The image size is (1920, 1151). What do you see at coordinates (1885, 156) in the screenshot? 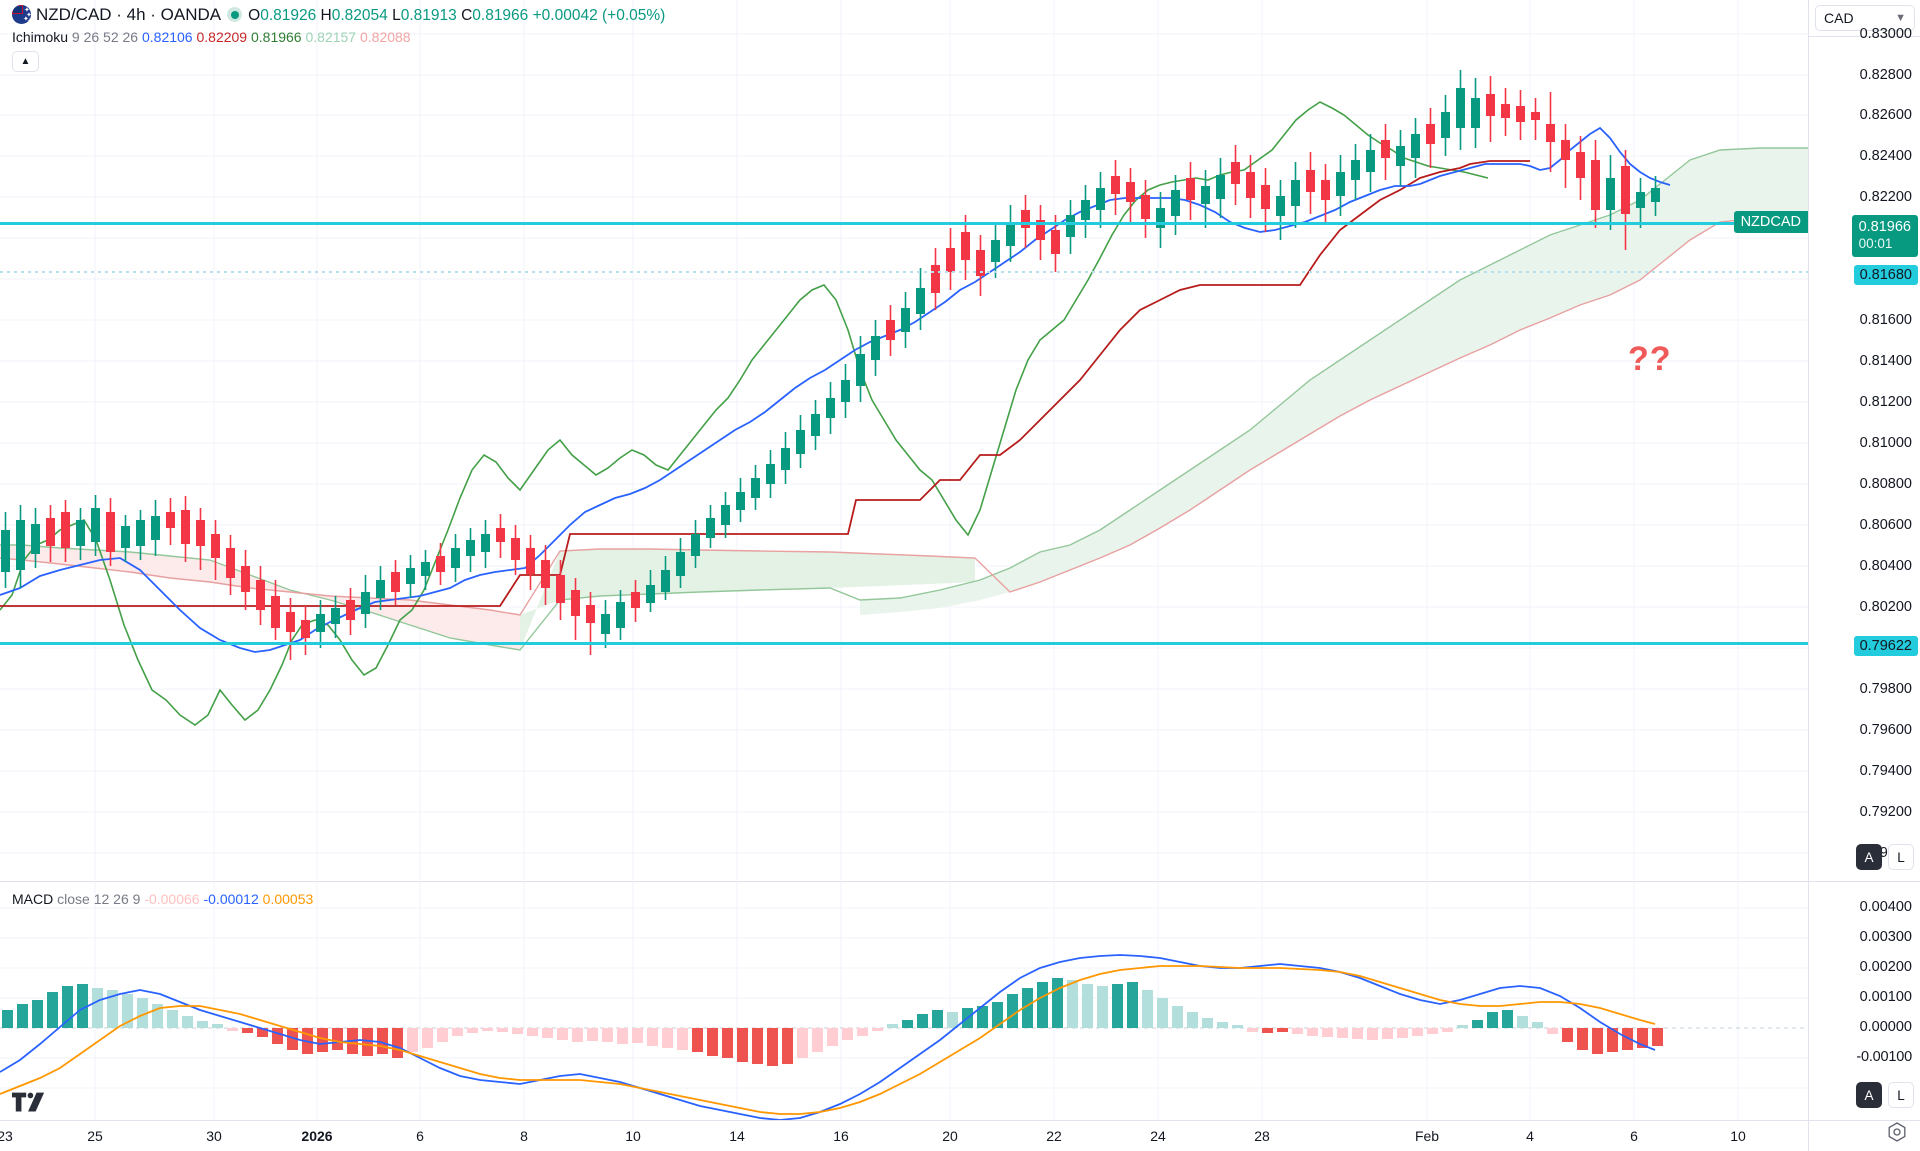
I see `price-tick: 0.82400` at bounding box center [1885, 156].